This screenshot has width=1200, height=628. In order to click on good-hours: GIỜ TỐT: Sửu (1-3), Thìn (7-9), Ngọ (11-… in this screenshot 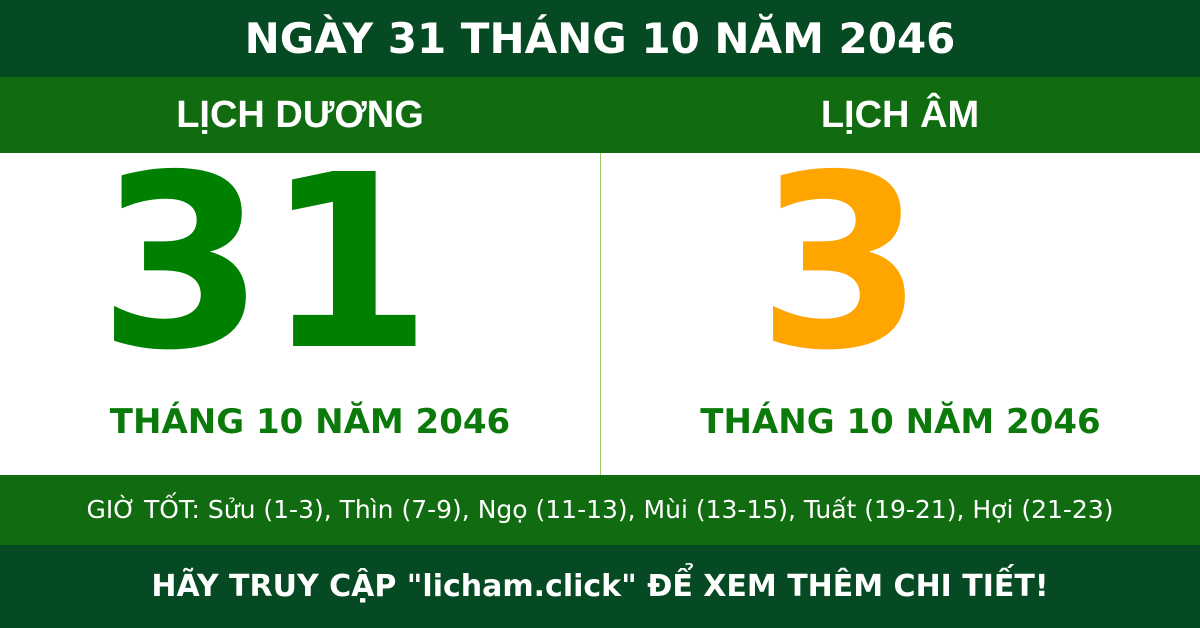, I will do `click(600, 510)`.